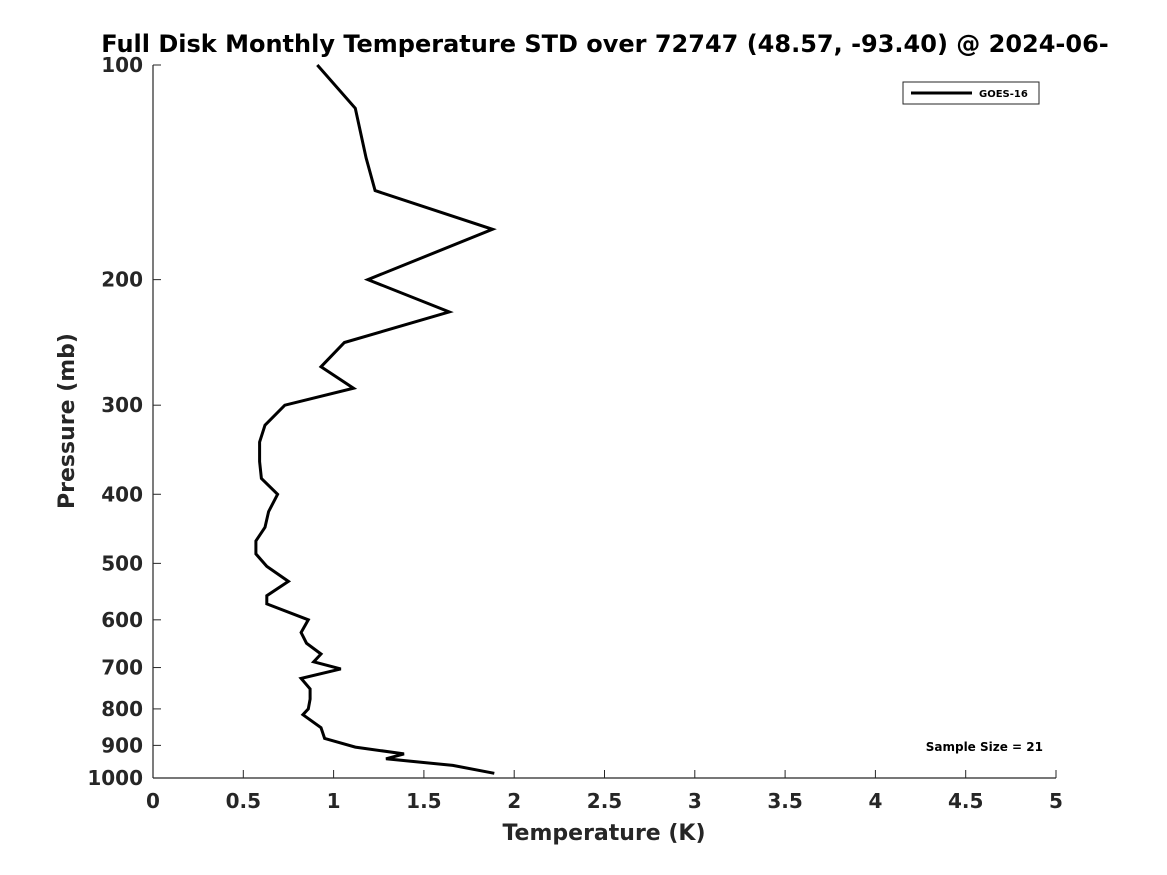 The height and width of the screenshot is (875, 1167). Describe the element at coordinates (153, 801) in the screenshot. I see `x-tick-label: 0` at that location.